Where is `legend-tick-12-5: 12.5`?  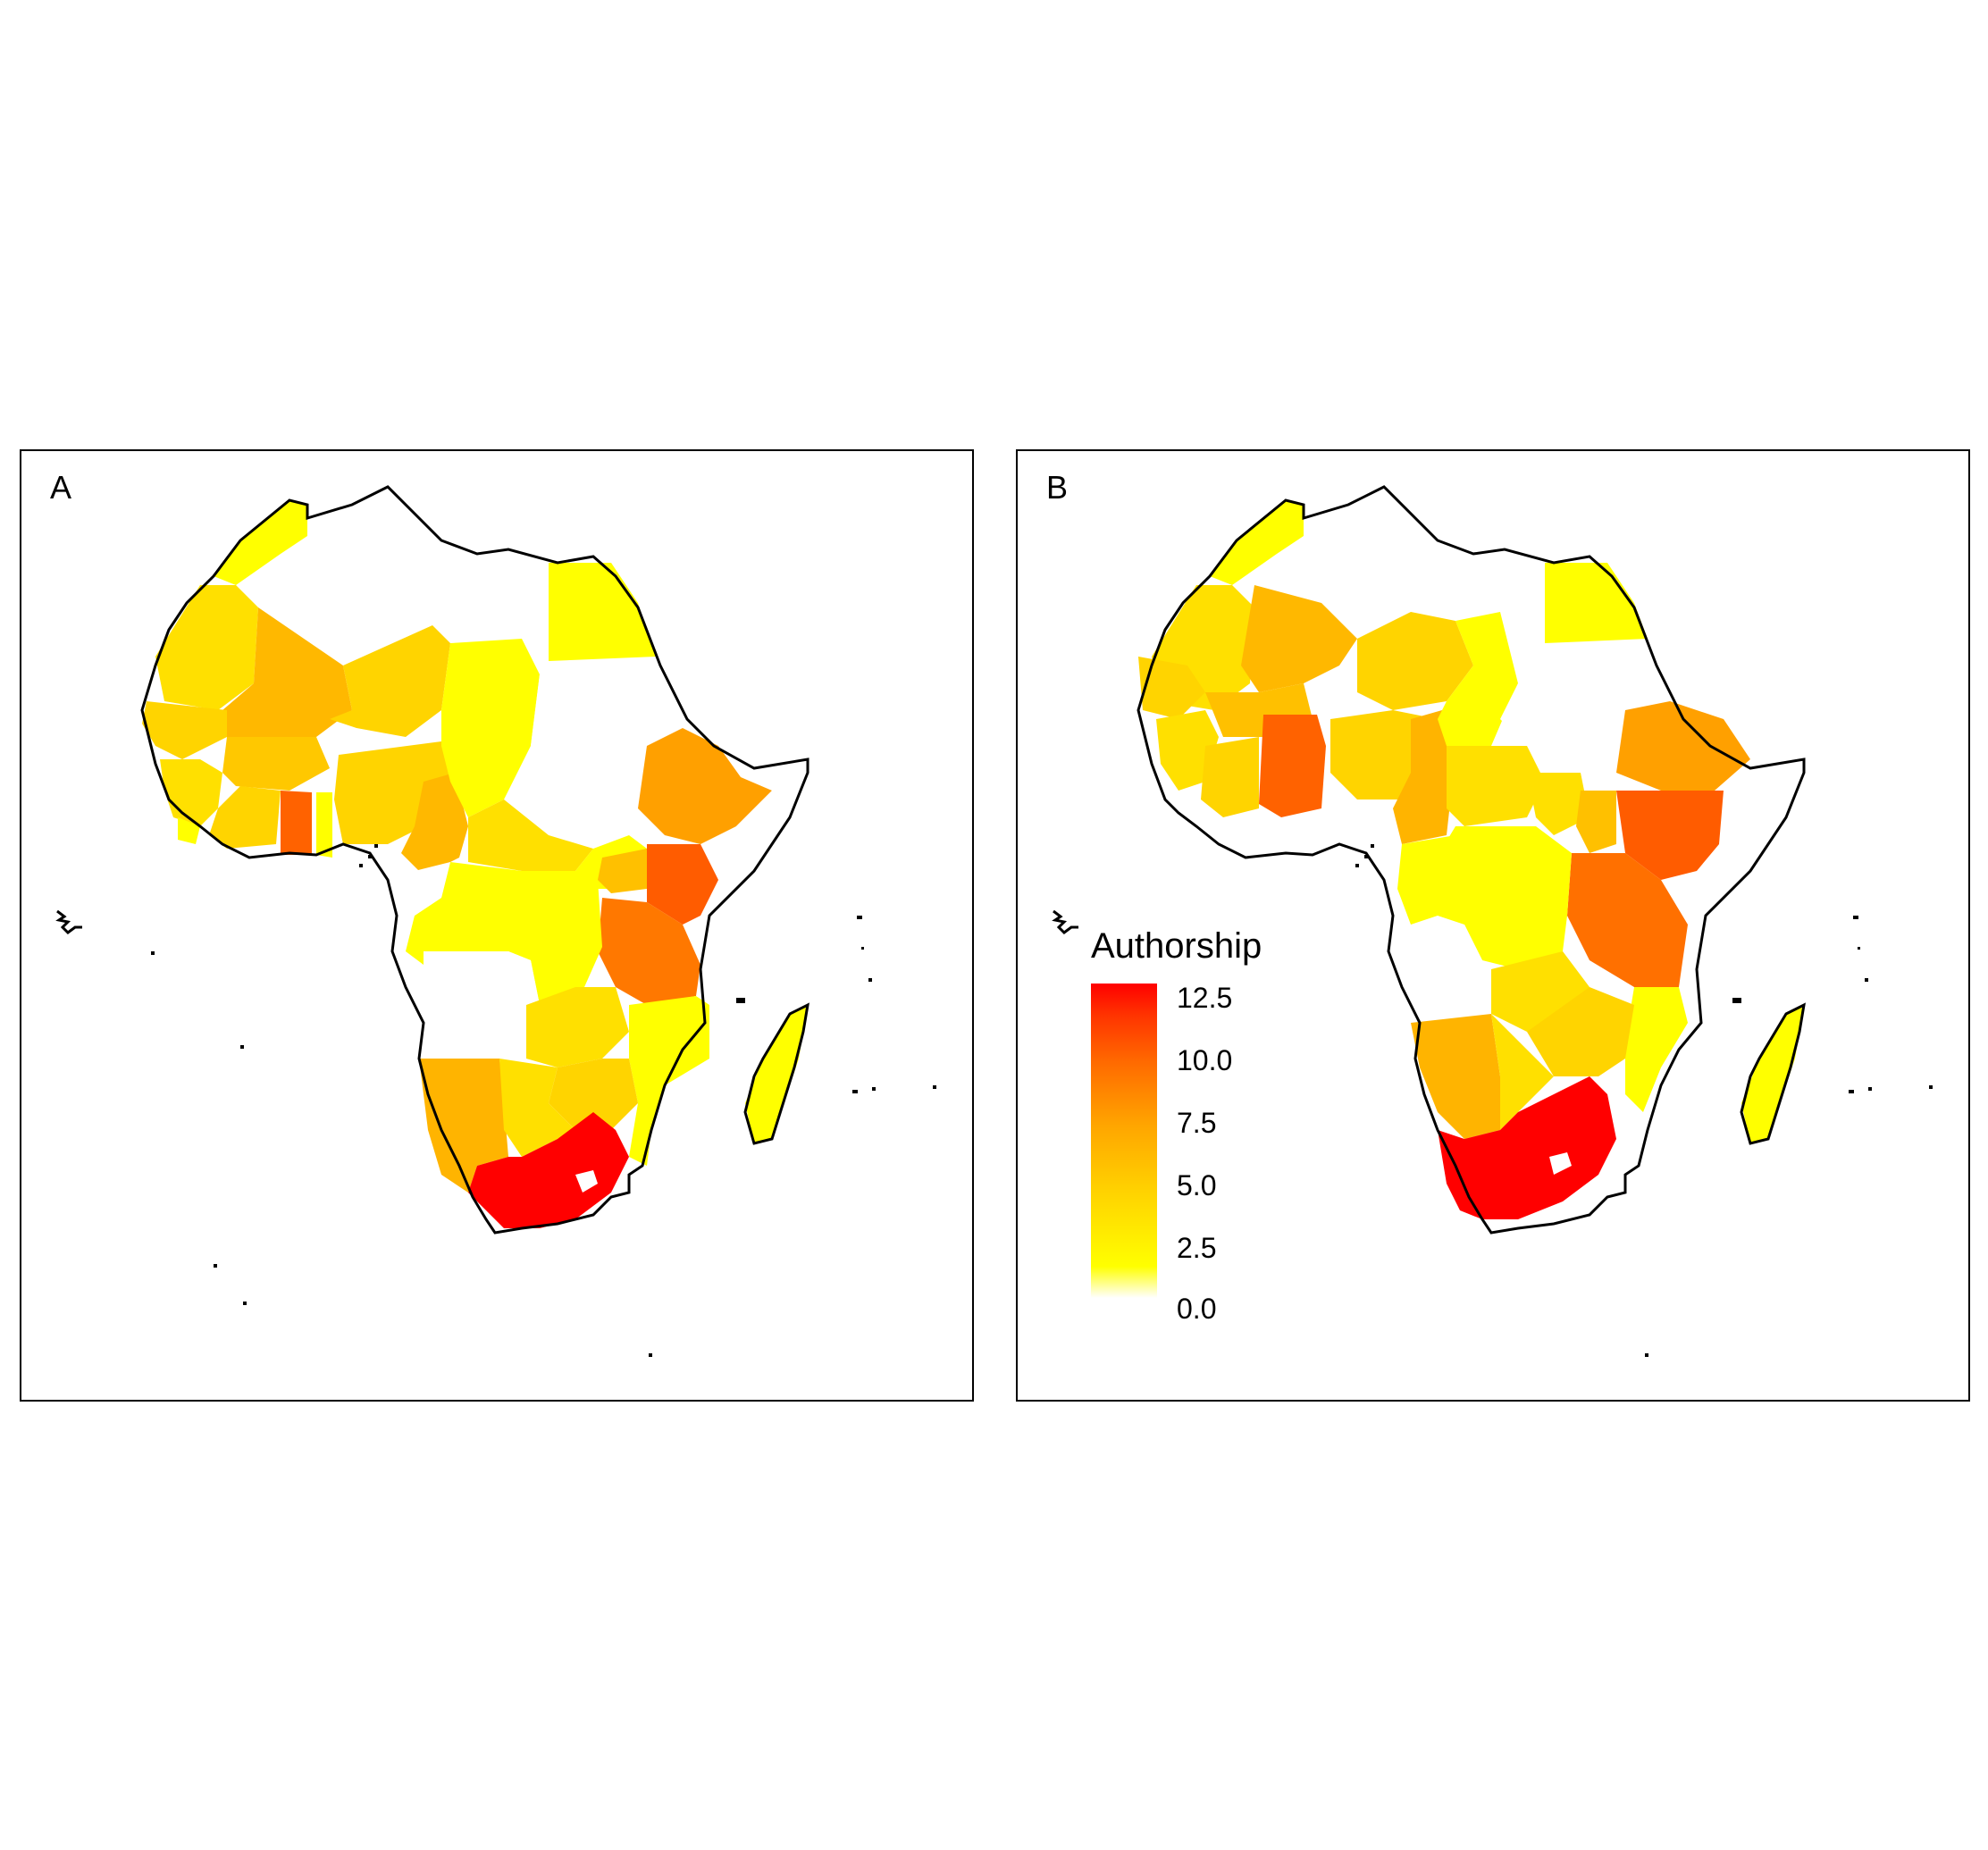 legend-tick-12-5: 12.5 is located at coordinates (1205, 998).